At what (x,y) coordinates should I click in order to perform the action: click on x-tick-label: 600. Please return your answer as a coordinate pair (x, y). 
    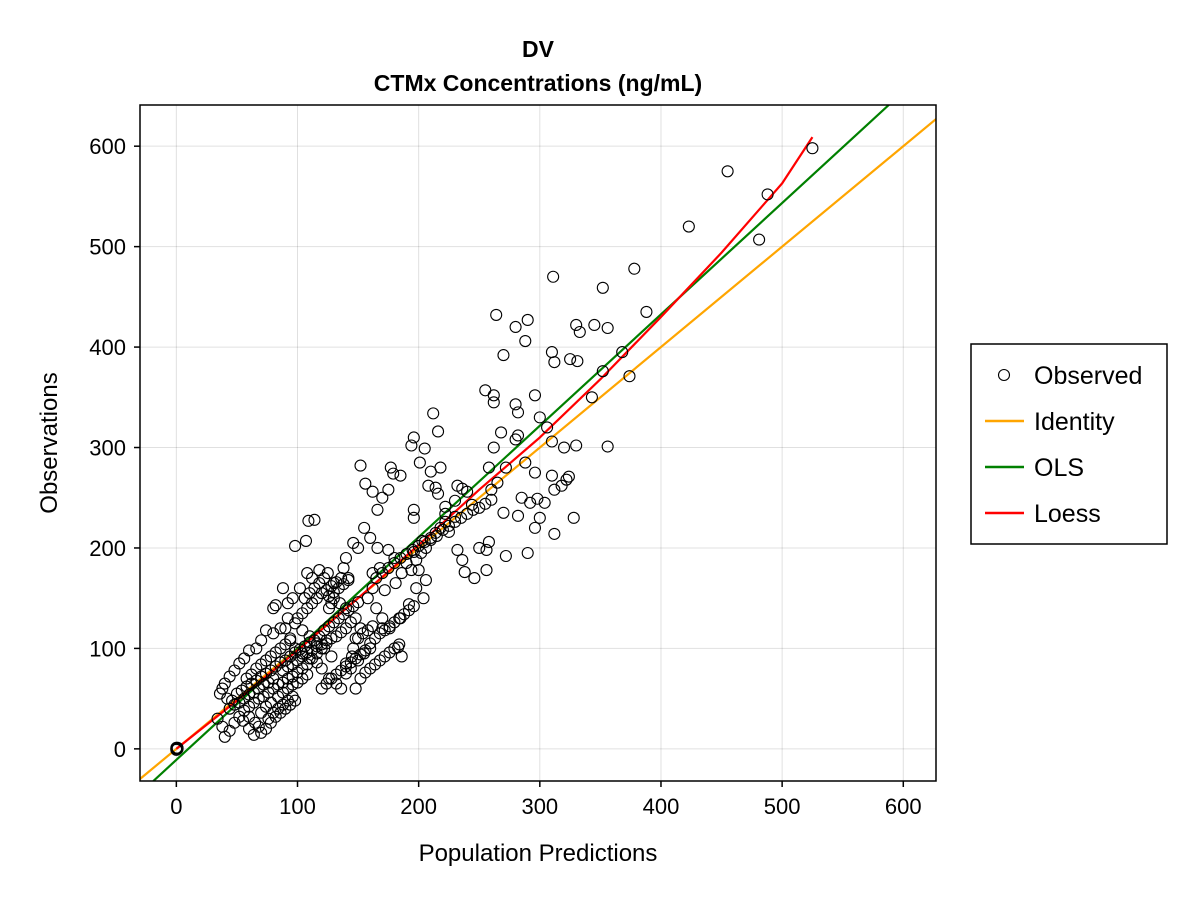
    Looking at the image, I should click on (903, 806).